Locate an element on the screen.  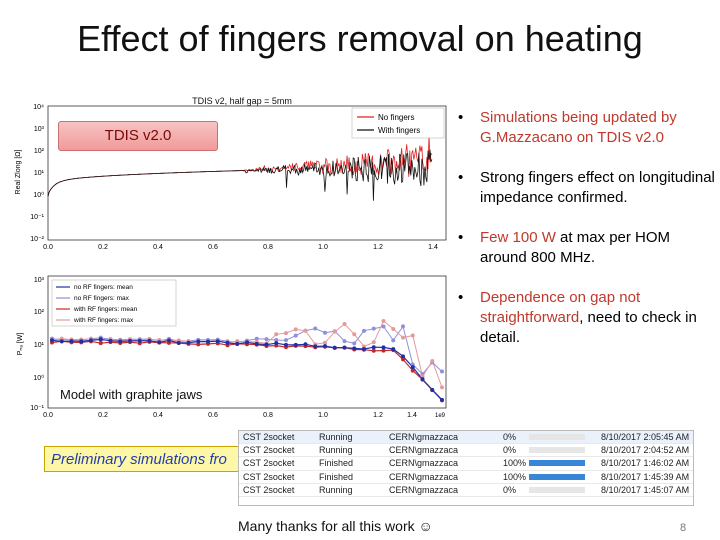
y-tick: 10³ is located at coordinates (39, 129).